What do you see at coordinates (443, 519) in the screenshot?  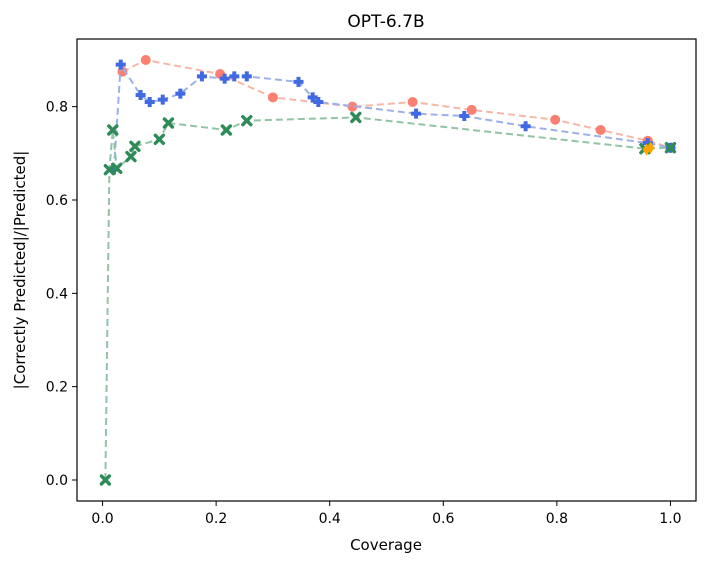 I see `x-tick-label: 0.6` at bounding box center [443, 519].